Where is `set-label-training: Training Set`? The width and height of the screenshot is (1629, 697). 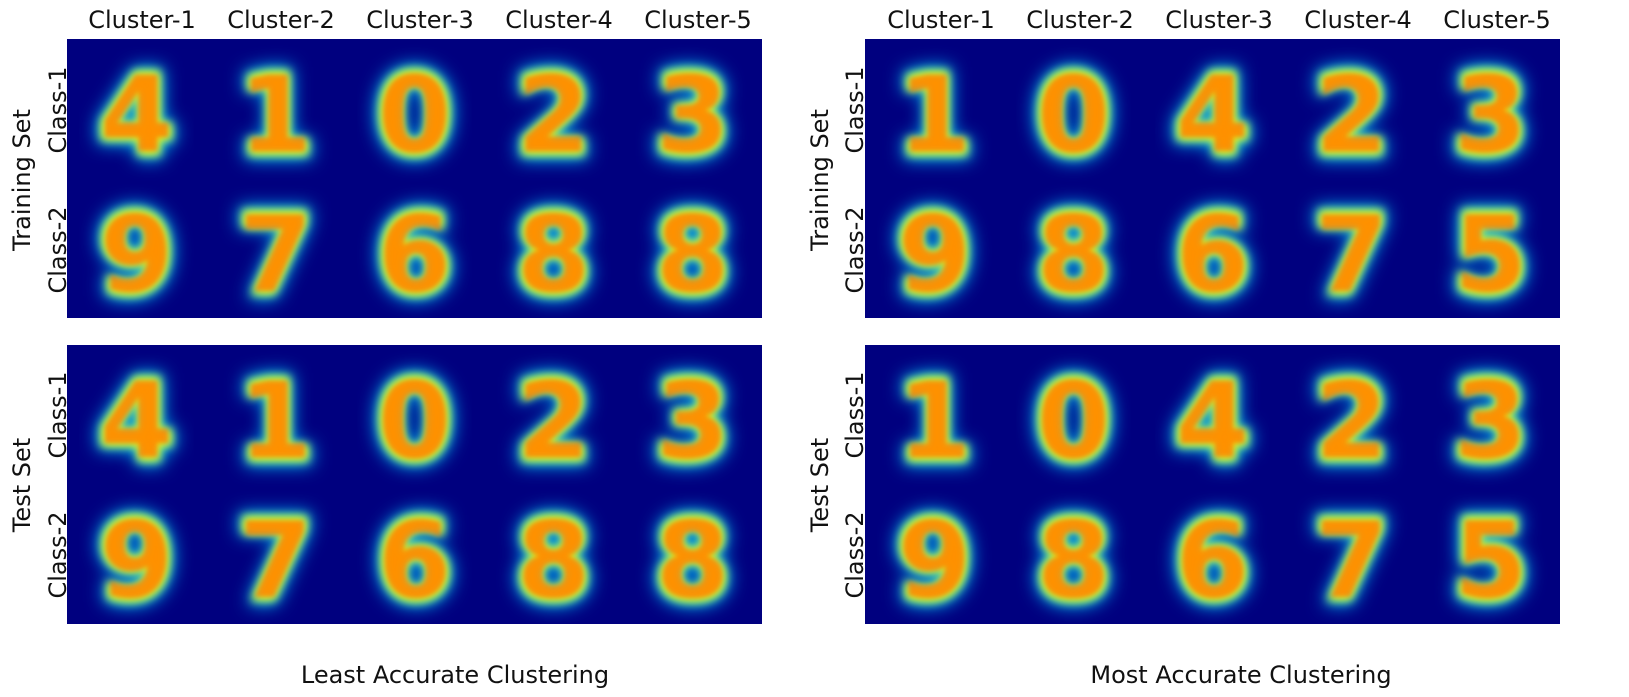 set-label-training: Training Set is located at coordinates (820, 180).